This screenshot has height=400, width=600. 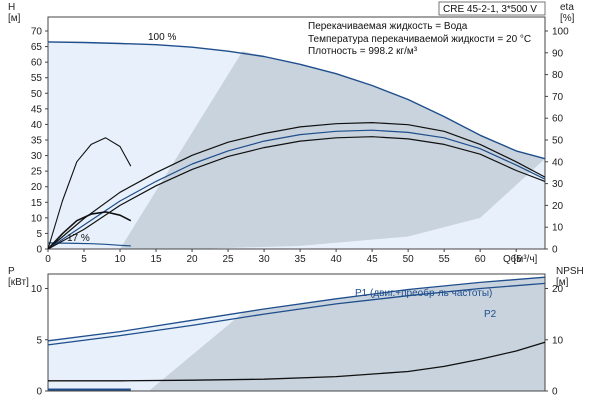 What do you see at coordinates (37, 218) in the screenshot?
I see `left-tick-label-2: 10` at bounding box center [37, 218].